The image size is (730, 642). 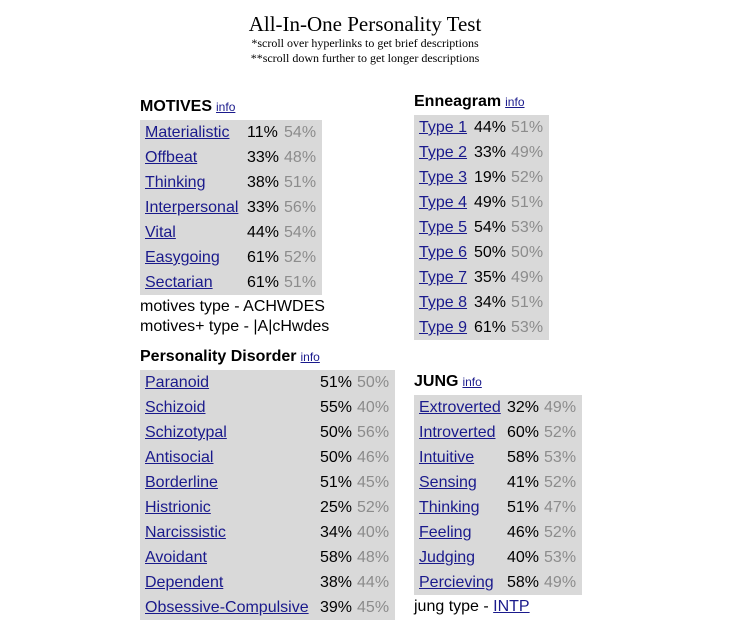 What do you see at coordinates (336, 482) in the screenshot?
I see `disorder-score: 51%` at bounding box center [336, 482].